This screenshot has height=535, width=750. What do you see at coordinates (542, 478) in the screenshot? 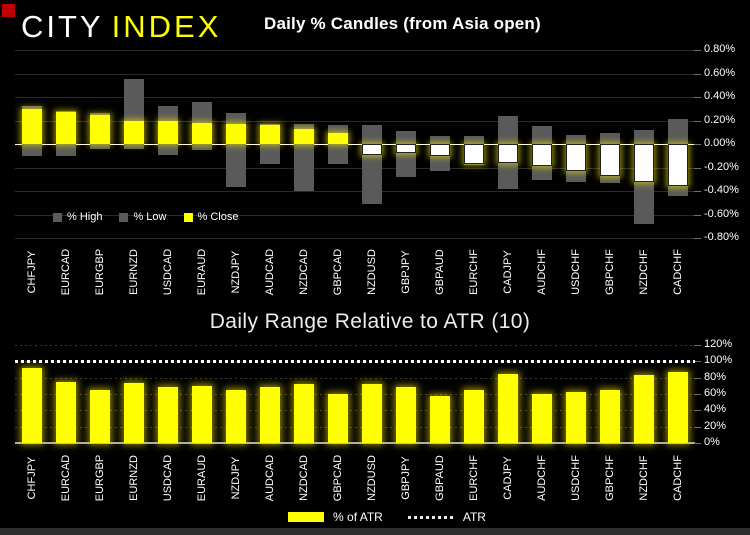
I see `x-axis-label: AUDCHF` at bounding box center [542, 478].